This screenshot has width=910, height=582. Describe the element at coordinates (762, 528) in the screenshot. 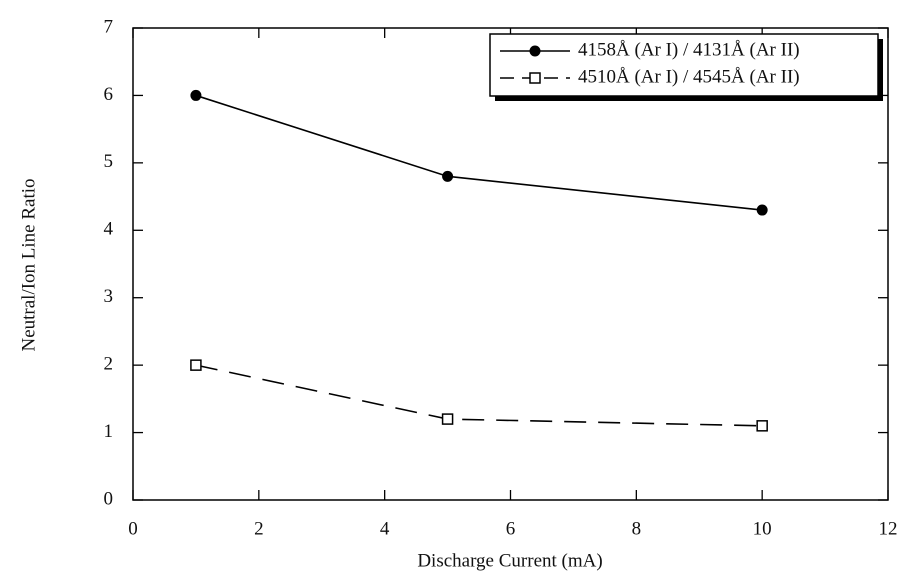

I see `x-tick-label: 10` at that location.